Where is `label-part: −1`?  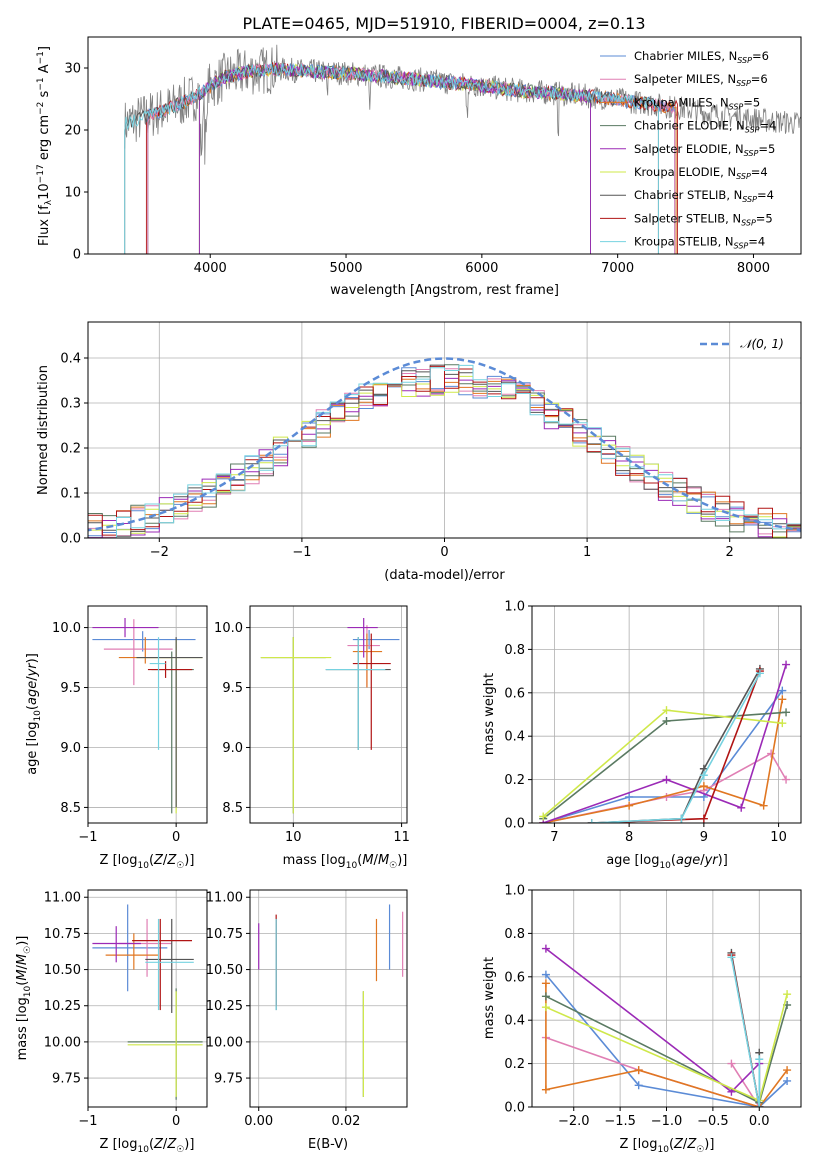
label-part: −1 is located at coordinates (41, 83).